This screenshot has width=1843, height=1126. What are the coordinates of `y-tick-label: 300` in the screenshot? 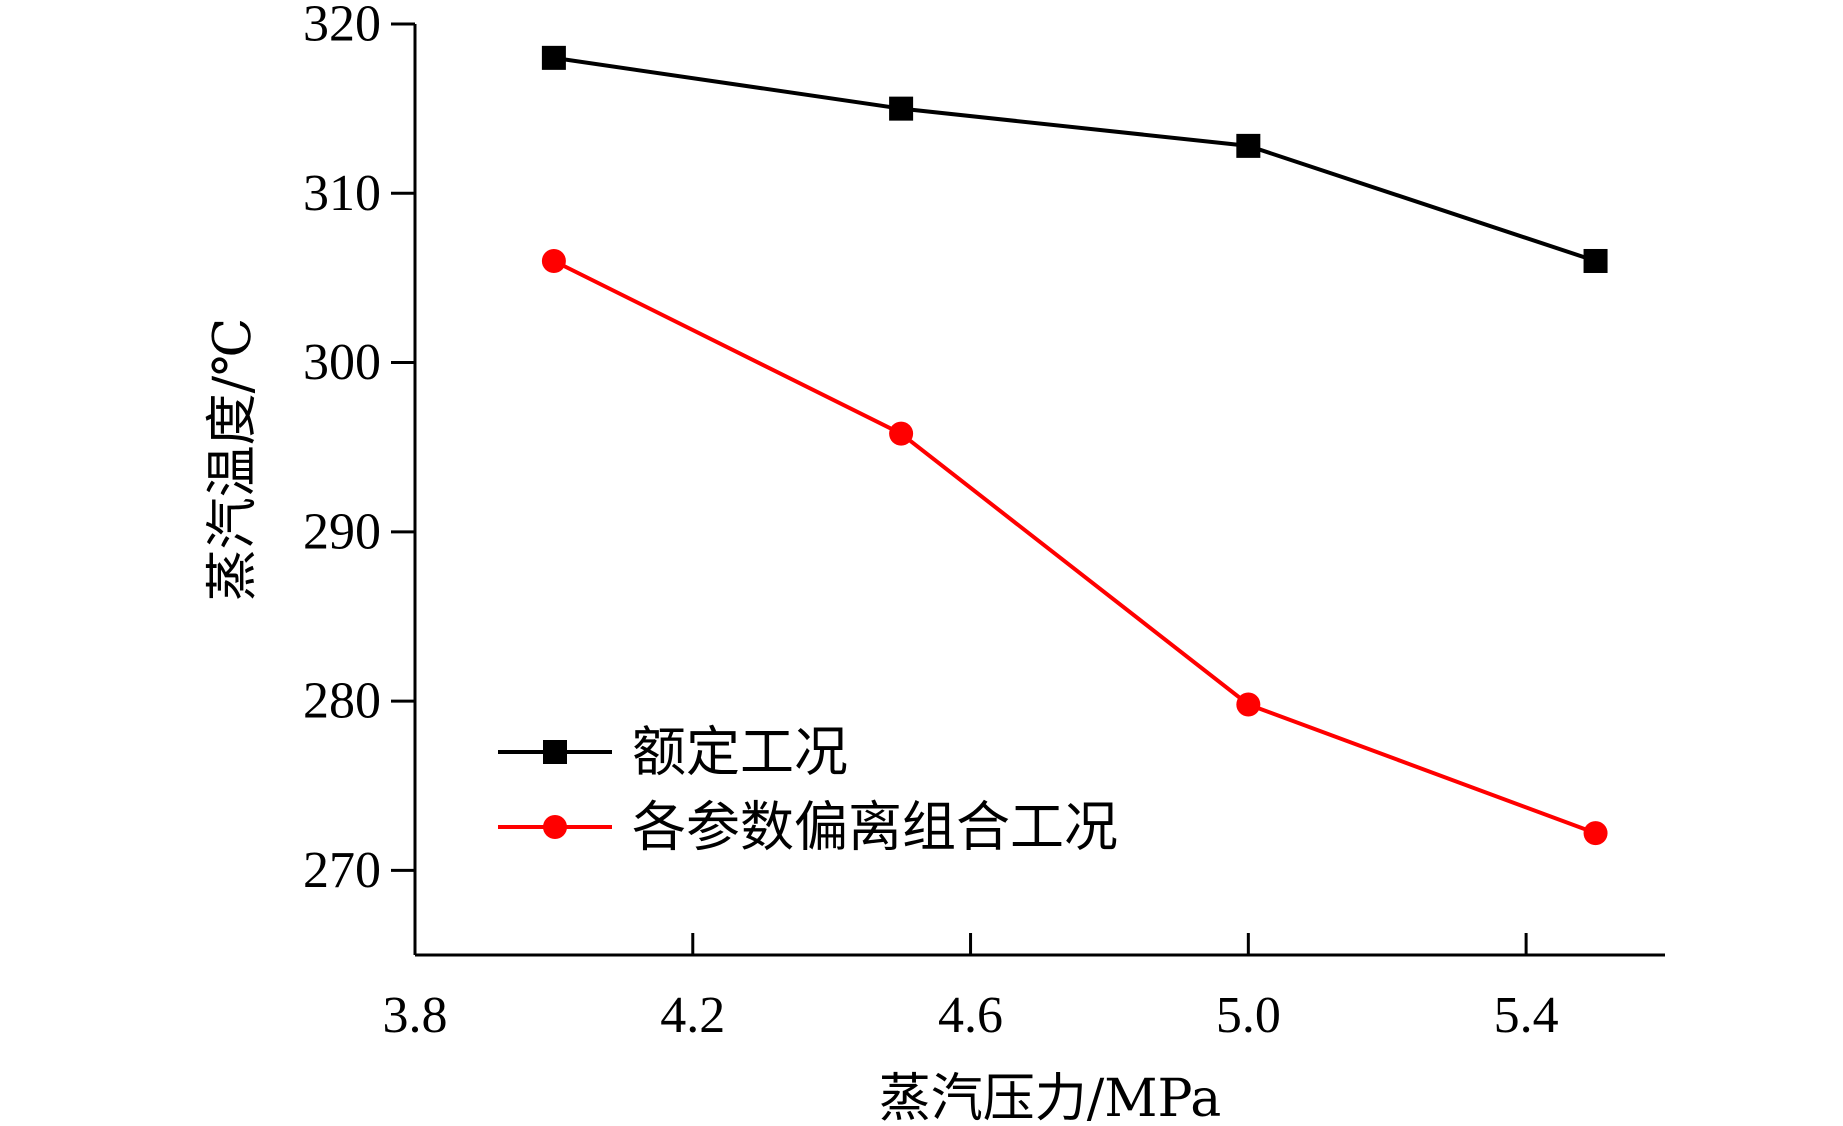 It's located at (342, 362).